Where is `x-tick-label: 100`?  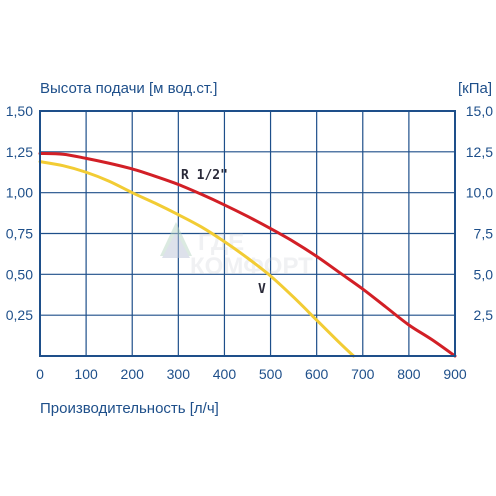 x-tick-label: 100 is located at coordinates (86, 374).